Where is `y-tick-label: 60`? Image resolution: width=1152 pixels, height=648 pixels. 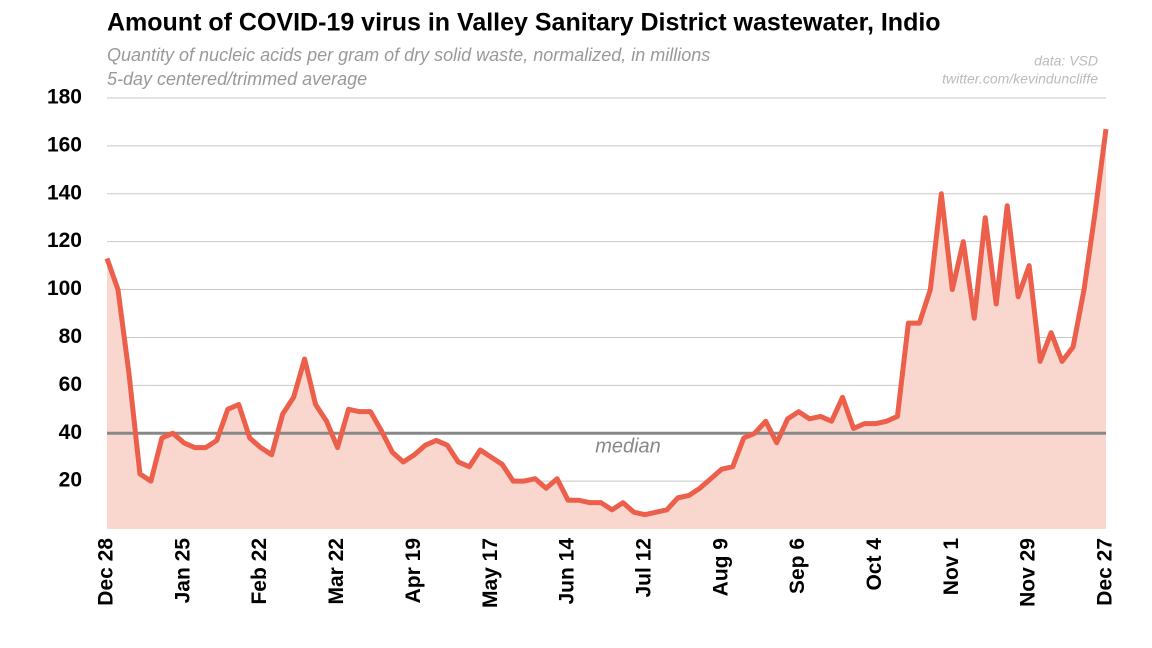 y-tick-label: 60 is located at coordinates (70, 384).